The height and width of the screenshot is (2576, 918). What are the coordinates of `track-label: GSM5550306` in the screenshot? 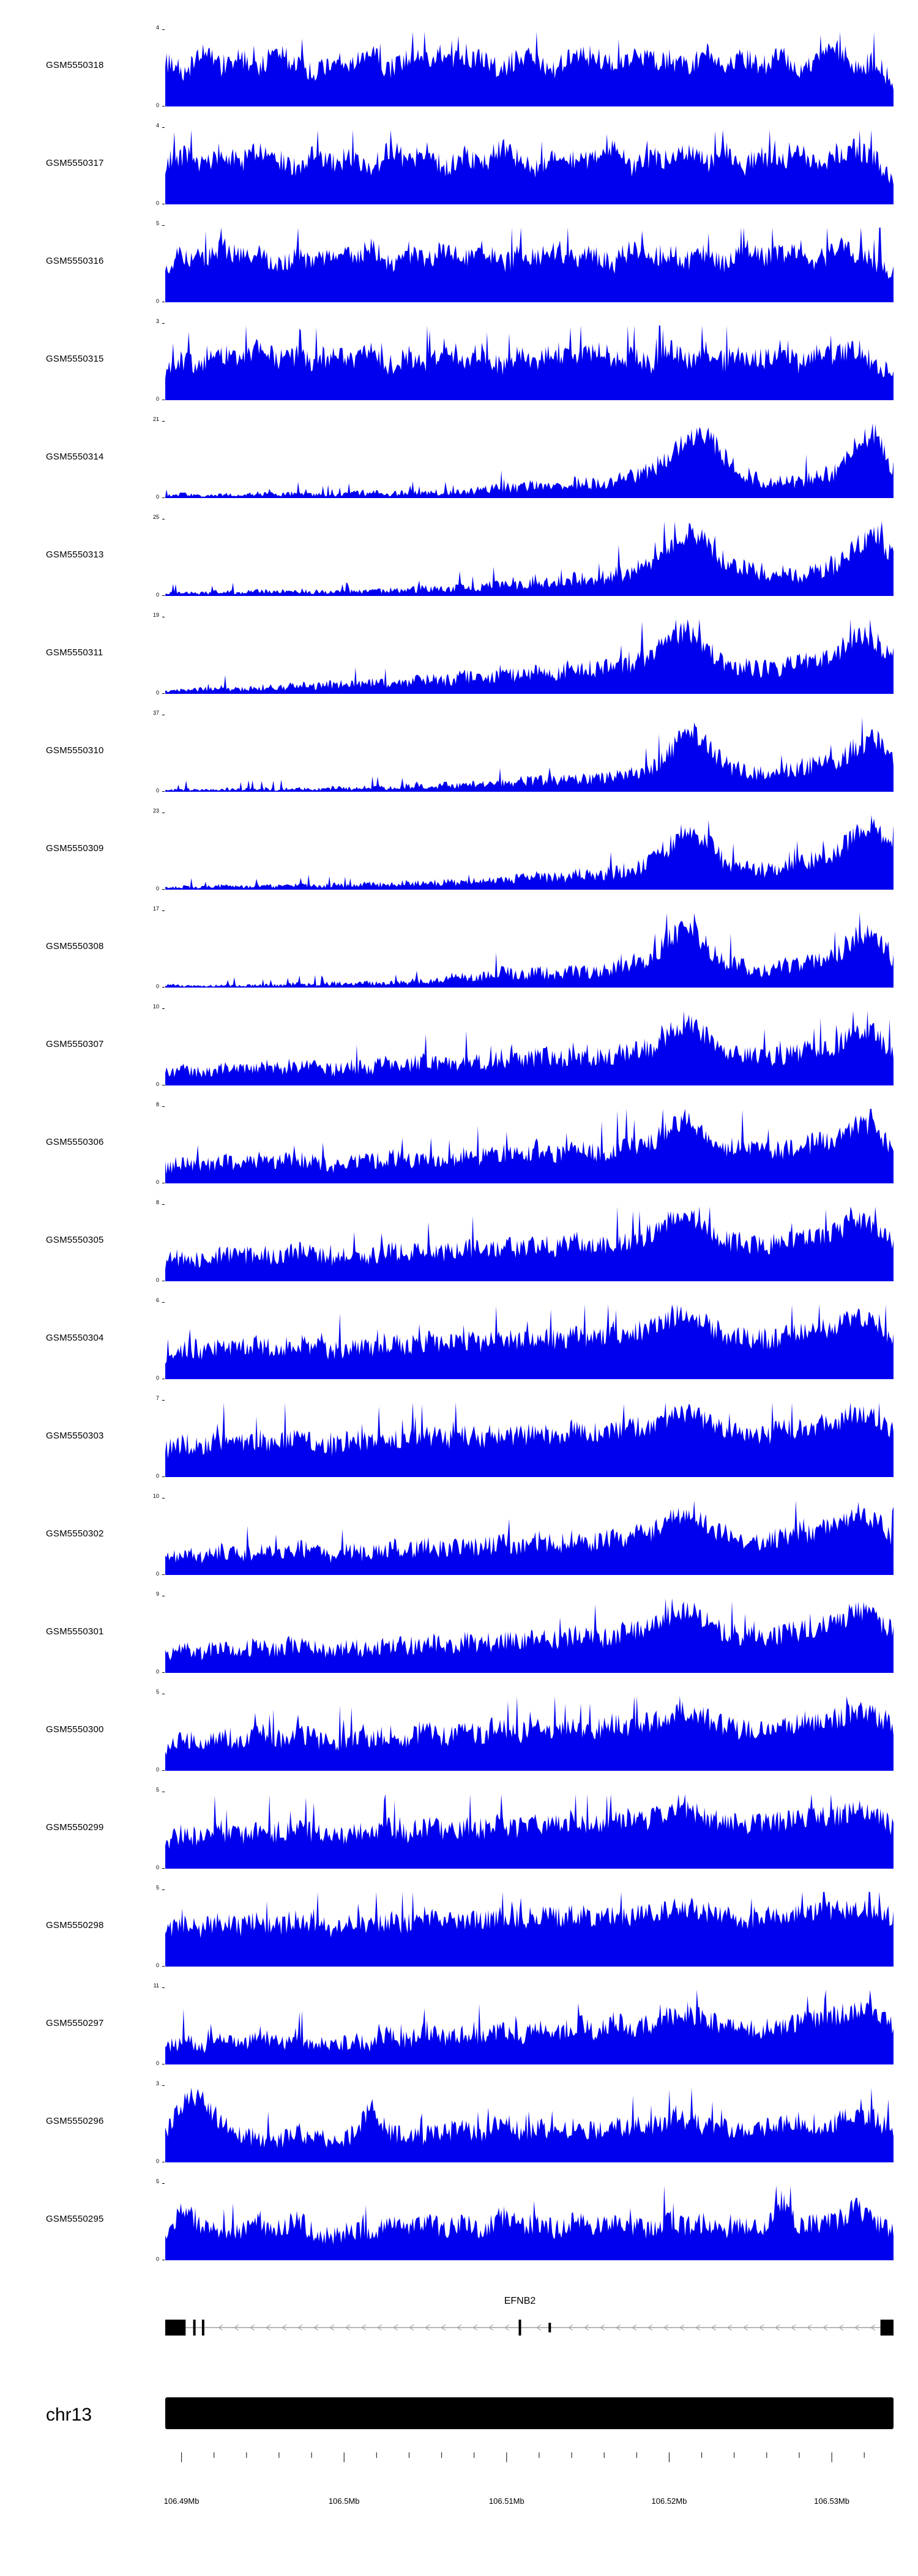 It's located at (75, 1142).